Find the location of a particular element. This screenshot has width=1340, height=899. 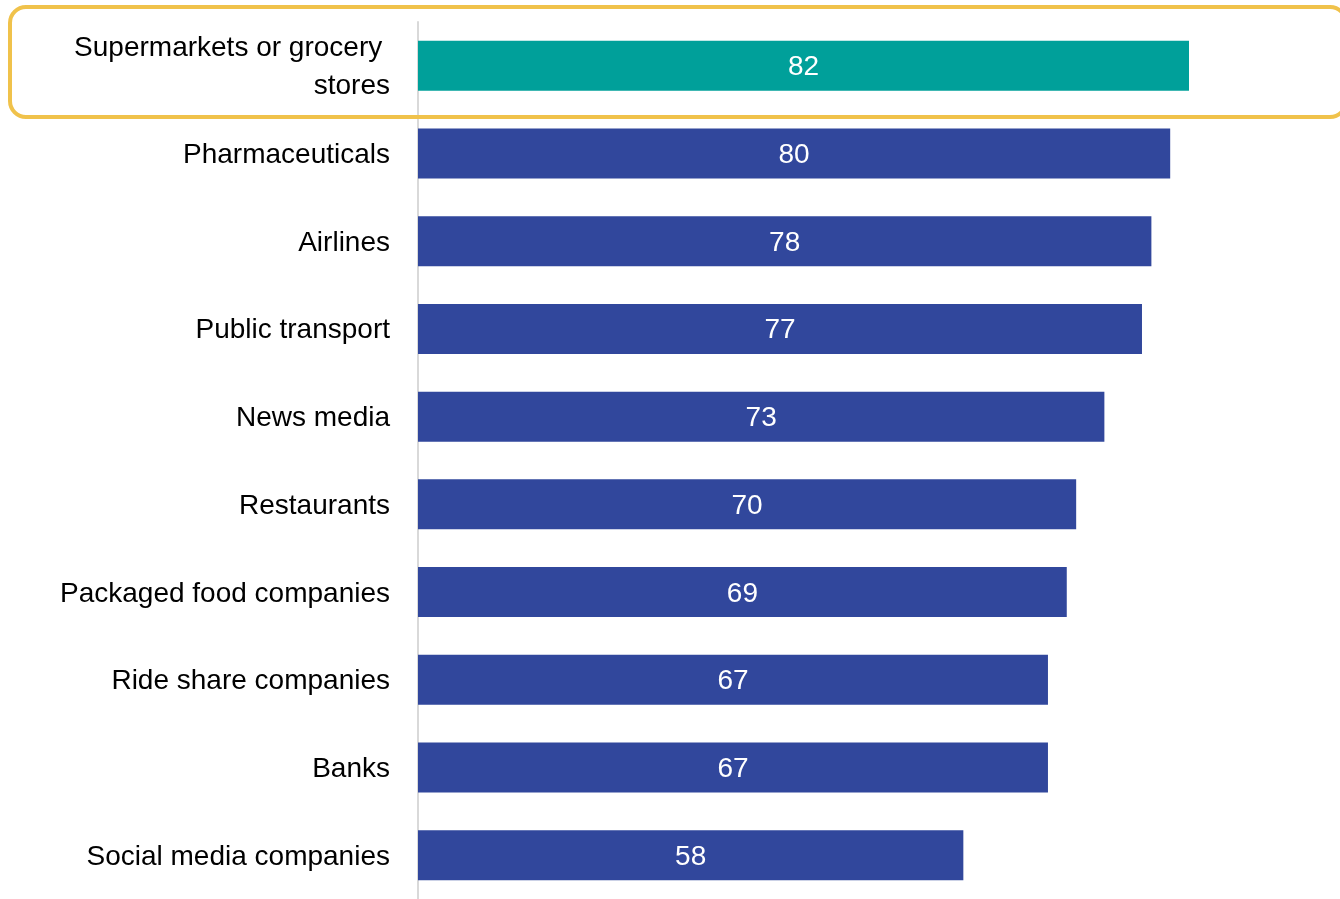

data-label: 73 is located at coordinates (761, 417).